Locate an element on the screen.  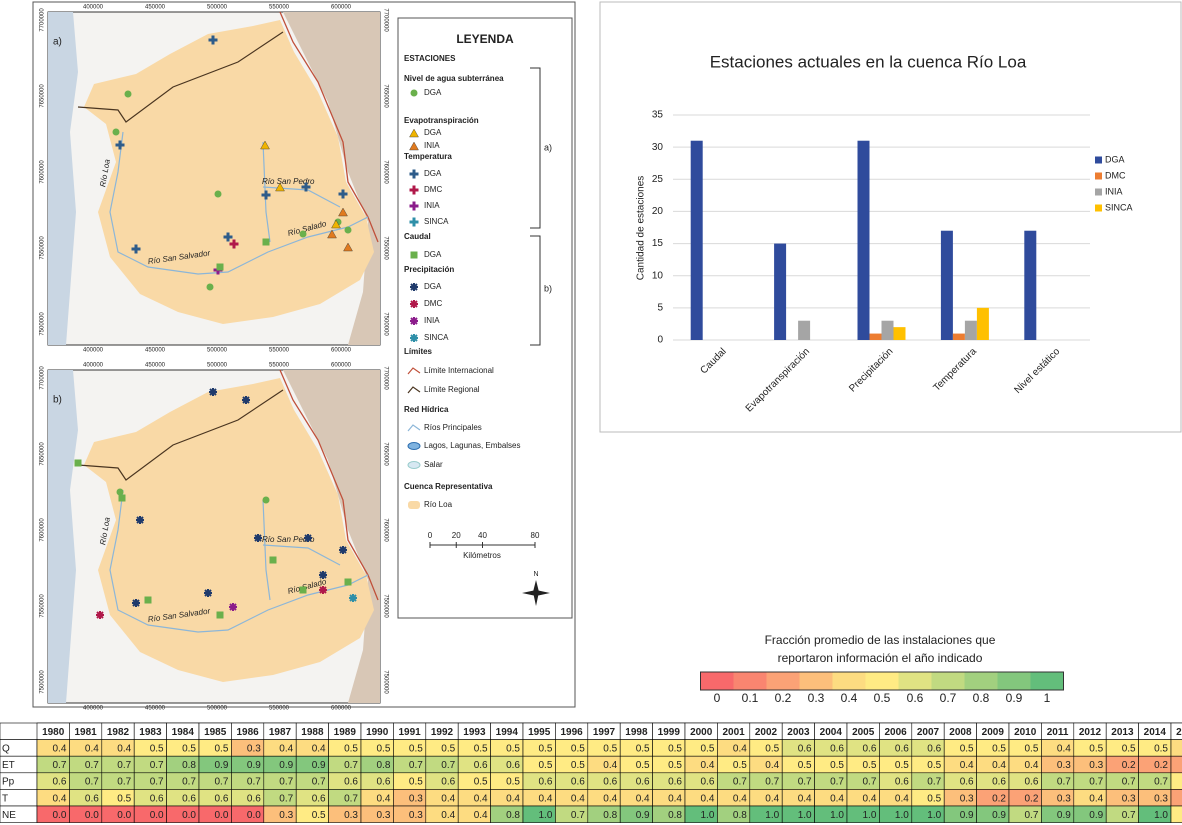
y-axis-title: Cantidad de estaciones is located at coordinates (641, 228).